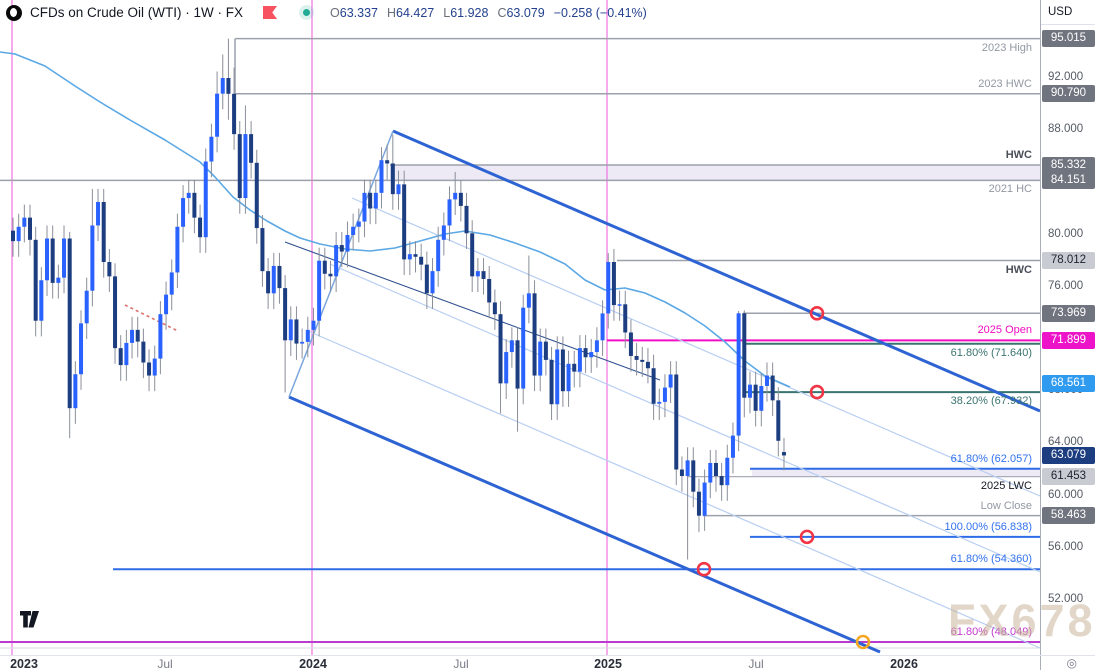  I want to click on level-label: 2023 HWC, so click(1005, 83).